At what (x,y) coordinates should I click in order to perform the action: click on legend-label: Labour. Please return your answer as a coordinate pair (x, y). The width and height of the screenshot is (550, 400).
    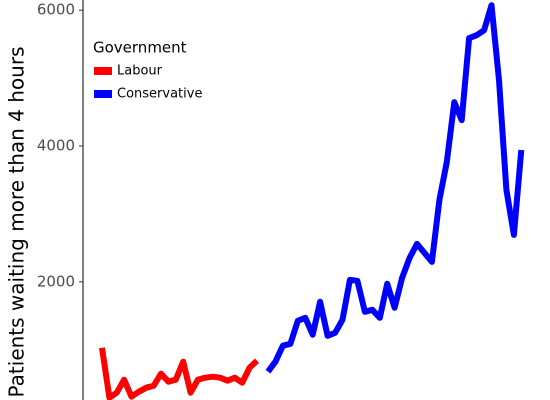
    Looking at the image, I should click on (140, 71).